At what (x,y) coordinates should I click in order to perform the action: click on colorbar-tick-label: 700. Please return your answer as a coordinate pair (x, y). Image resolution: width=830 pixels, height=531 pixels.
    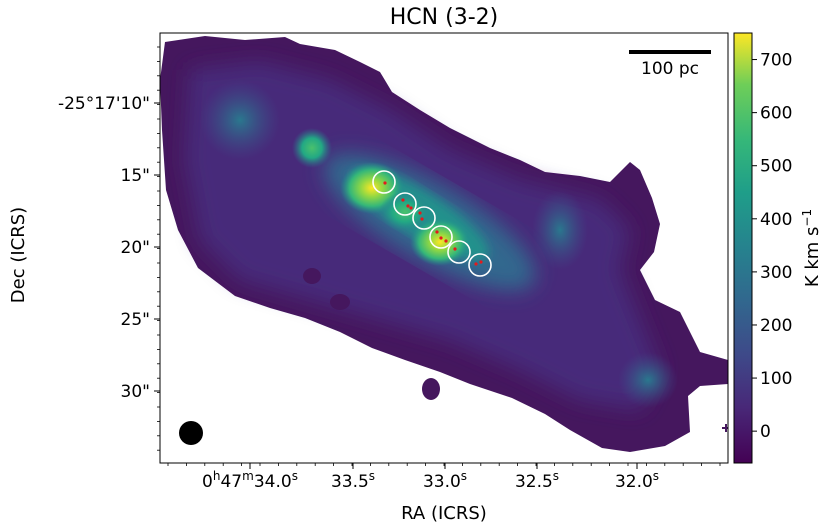
    Looking at the image, I should click on (776, 61).